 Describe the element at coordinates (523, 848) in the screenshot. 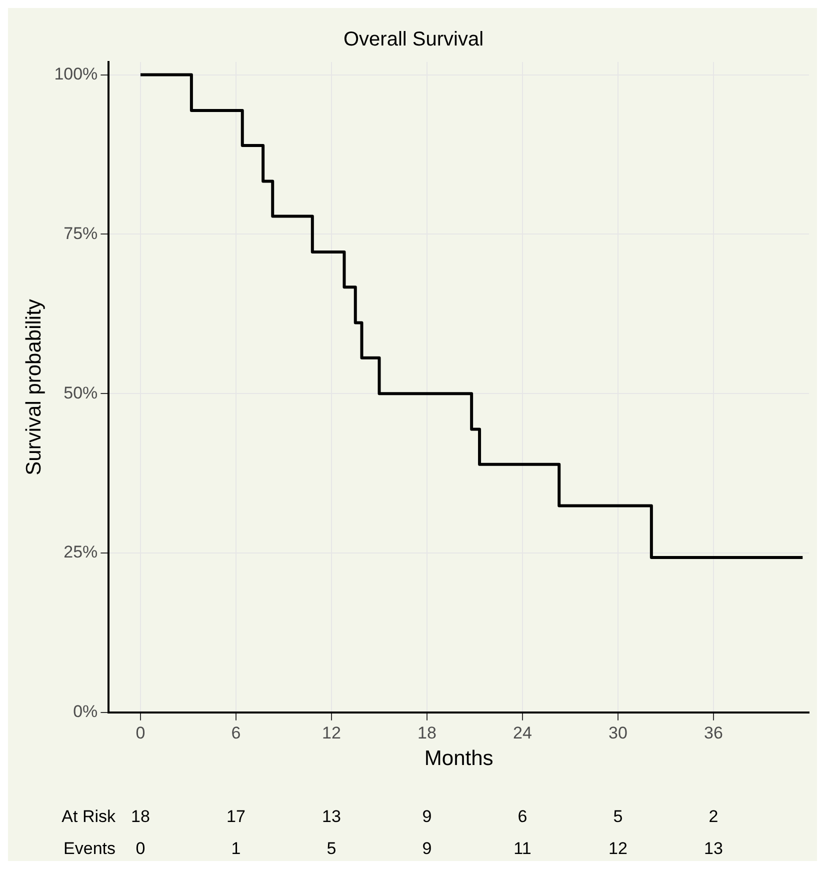

I see `text: 11` at that location.